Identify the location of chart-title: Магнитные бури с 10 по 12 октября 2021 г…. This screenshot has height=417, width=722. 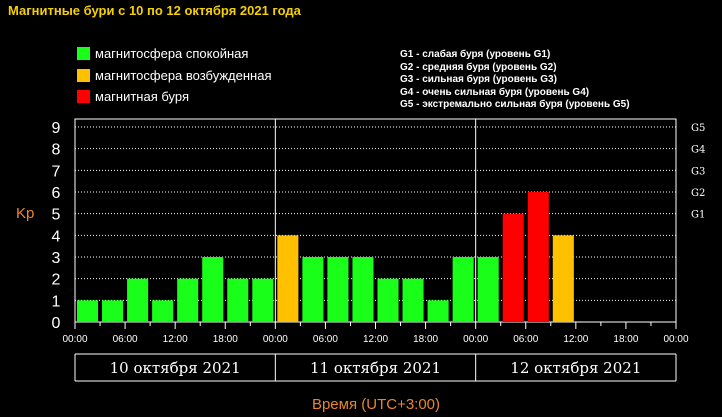
(155, 10).